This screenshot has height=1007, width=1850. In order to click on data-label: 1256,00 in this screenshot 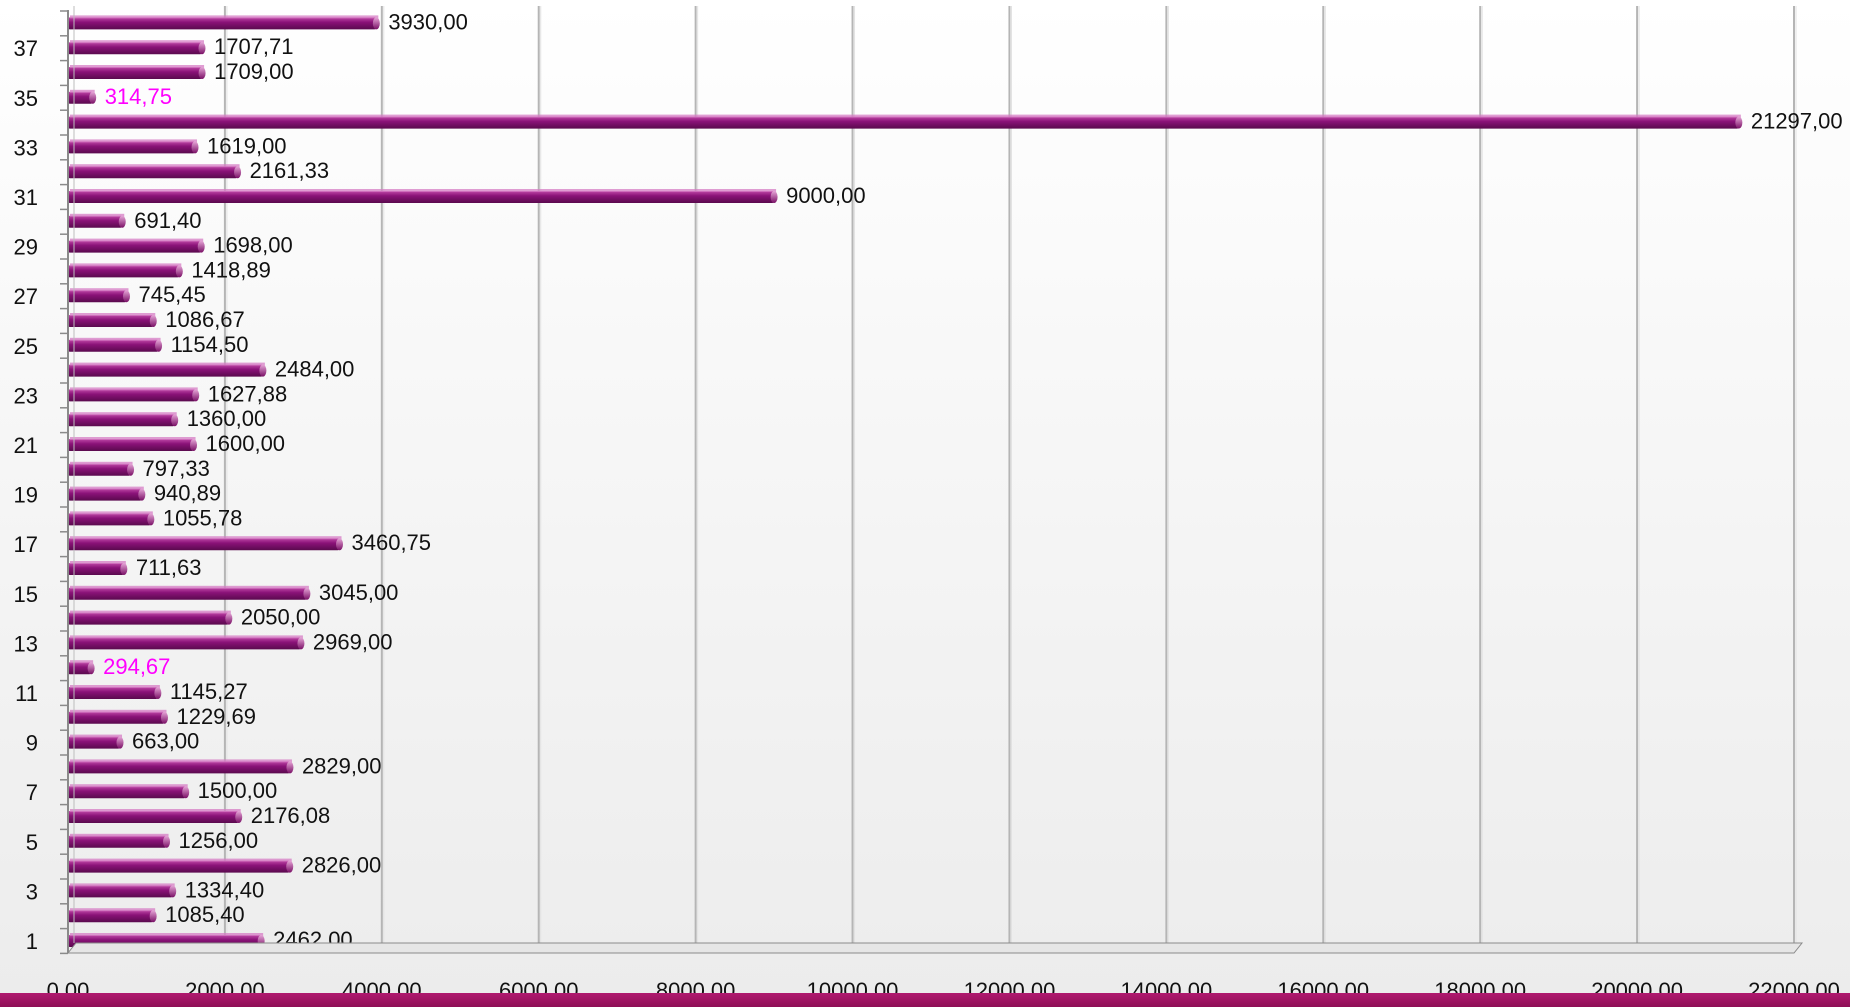, I will do `click(219, 840)`.